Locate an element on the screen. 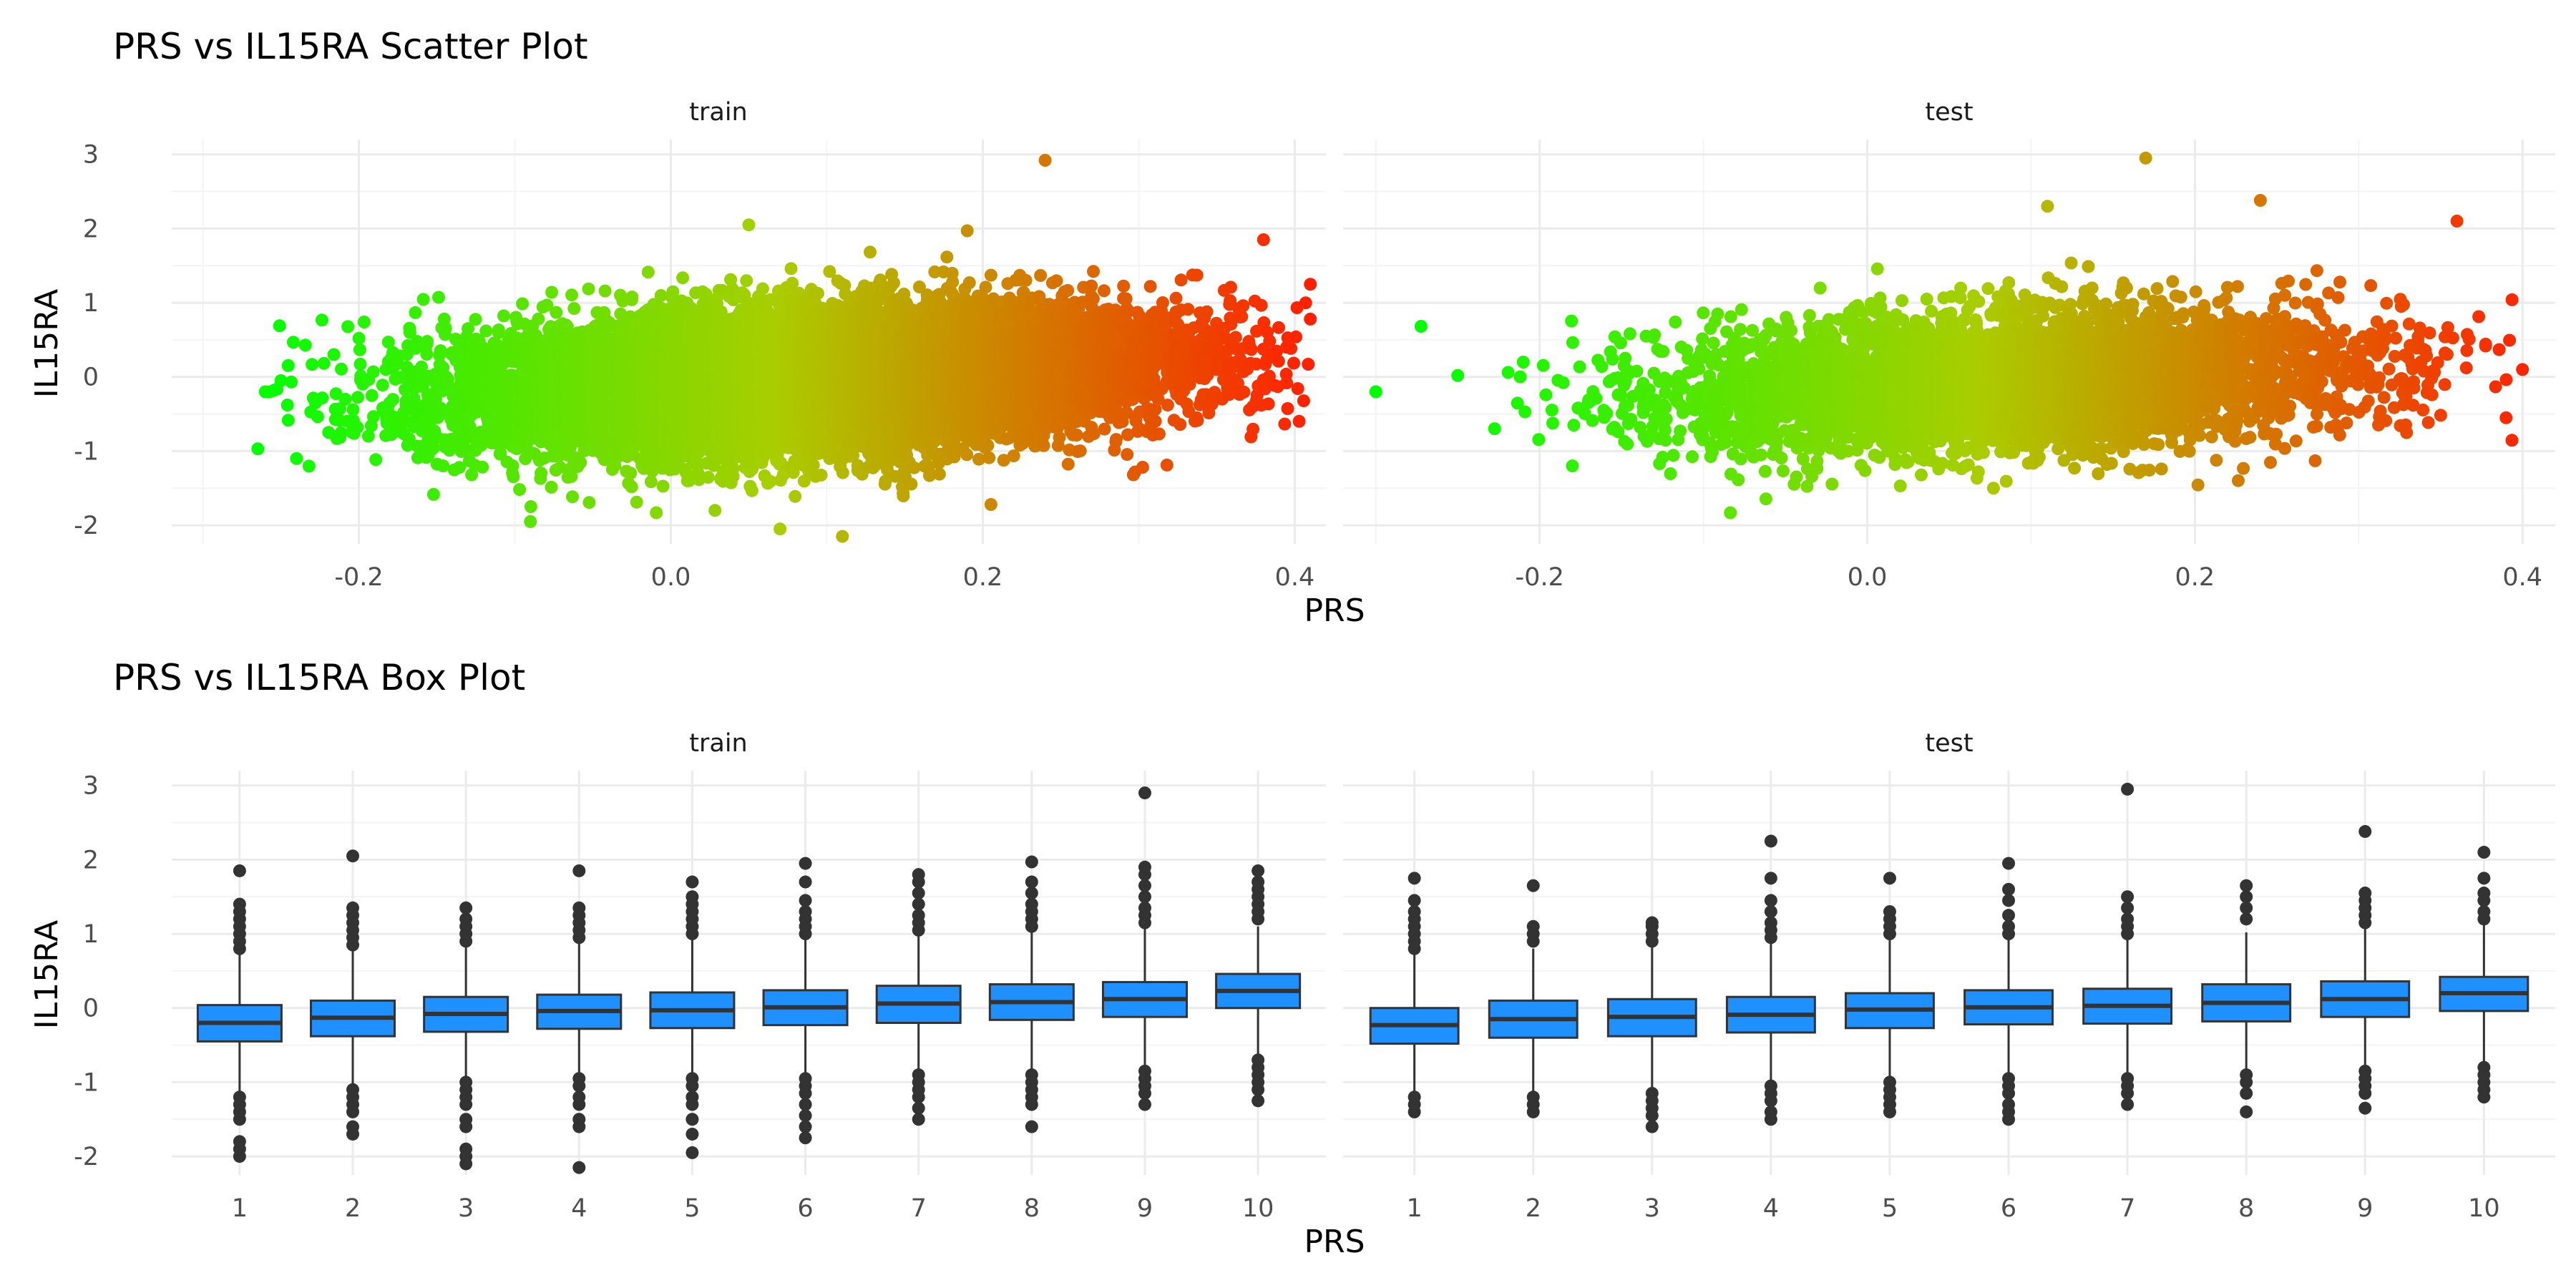 This screenshot has width=2576, height=1288. scatter-plot-title: PRS vs IL15RA Scatter Plot is located at coordinates (350, 46).